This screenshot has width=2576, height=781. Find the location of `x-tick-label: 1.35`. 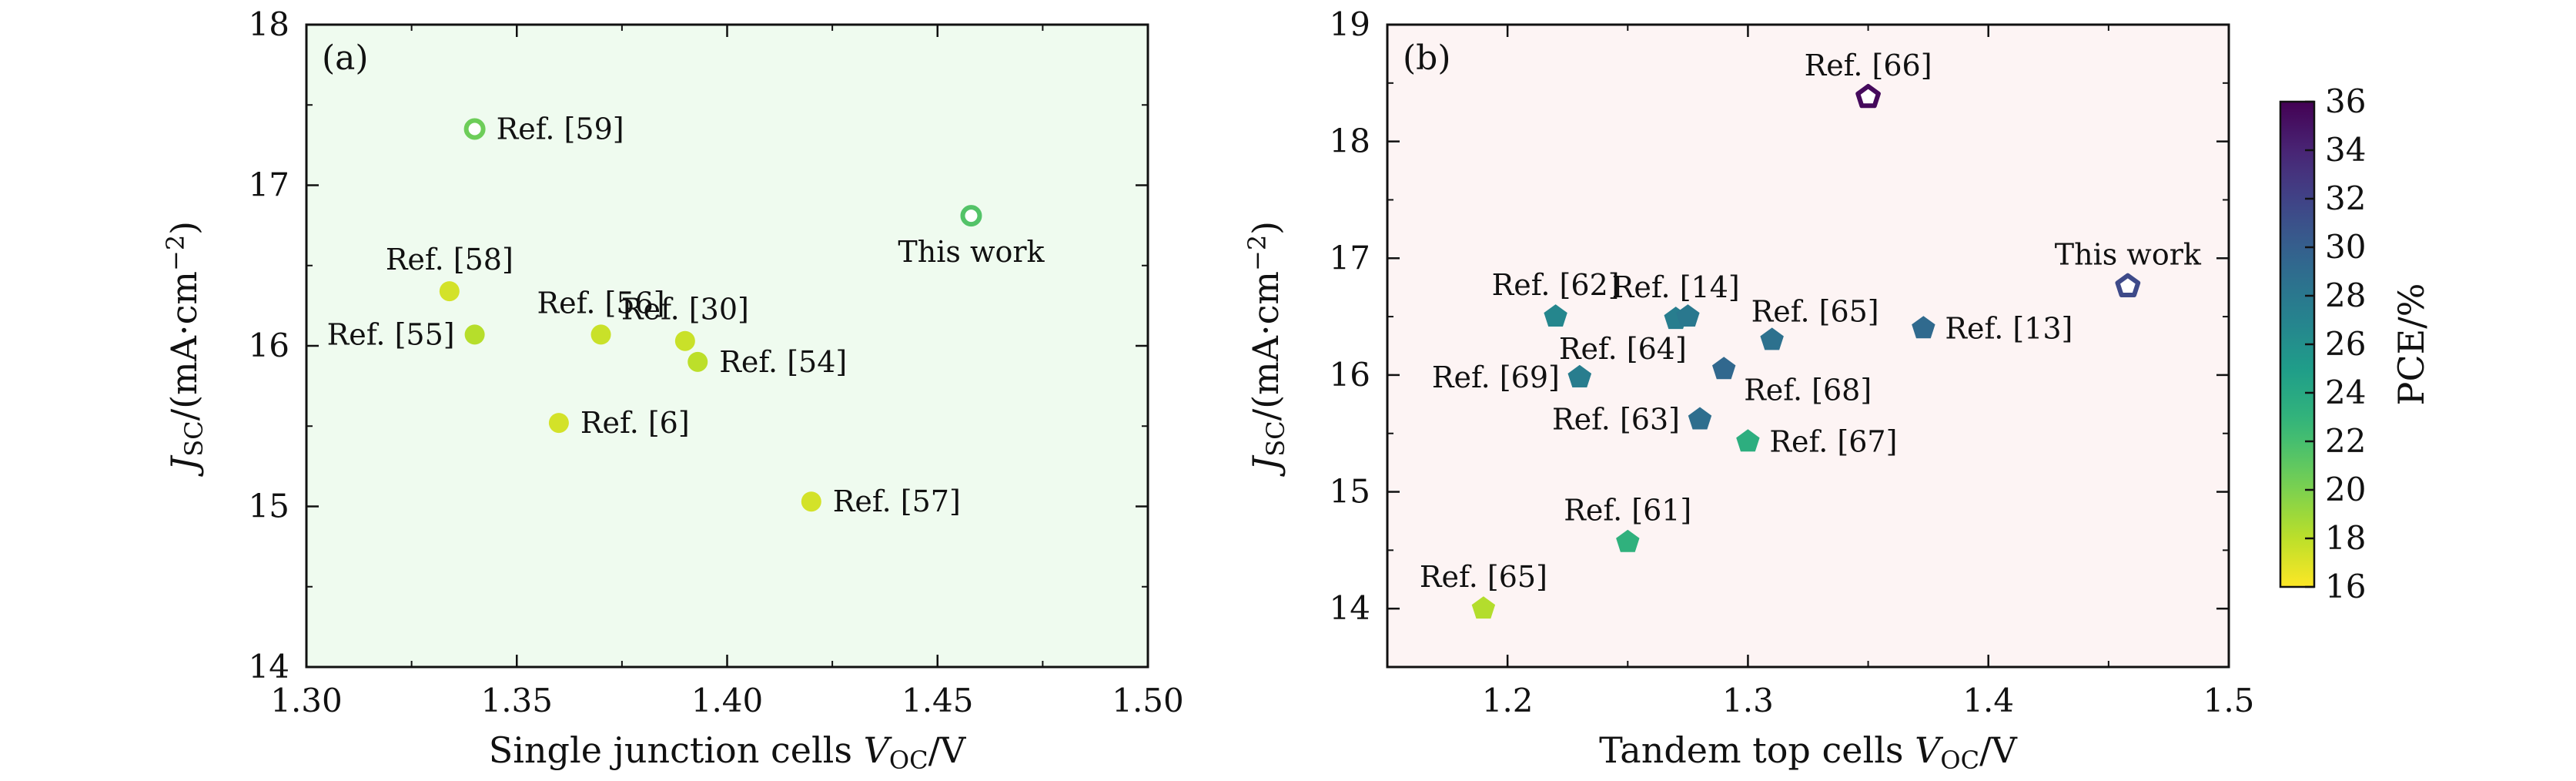

x-tick-label: 1.35 is located at coordinates (516, 701).